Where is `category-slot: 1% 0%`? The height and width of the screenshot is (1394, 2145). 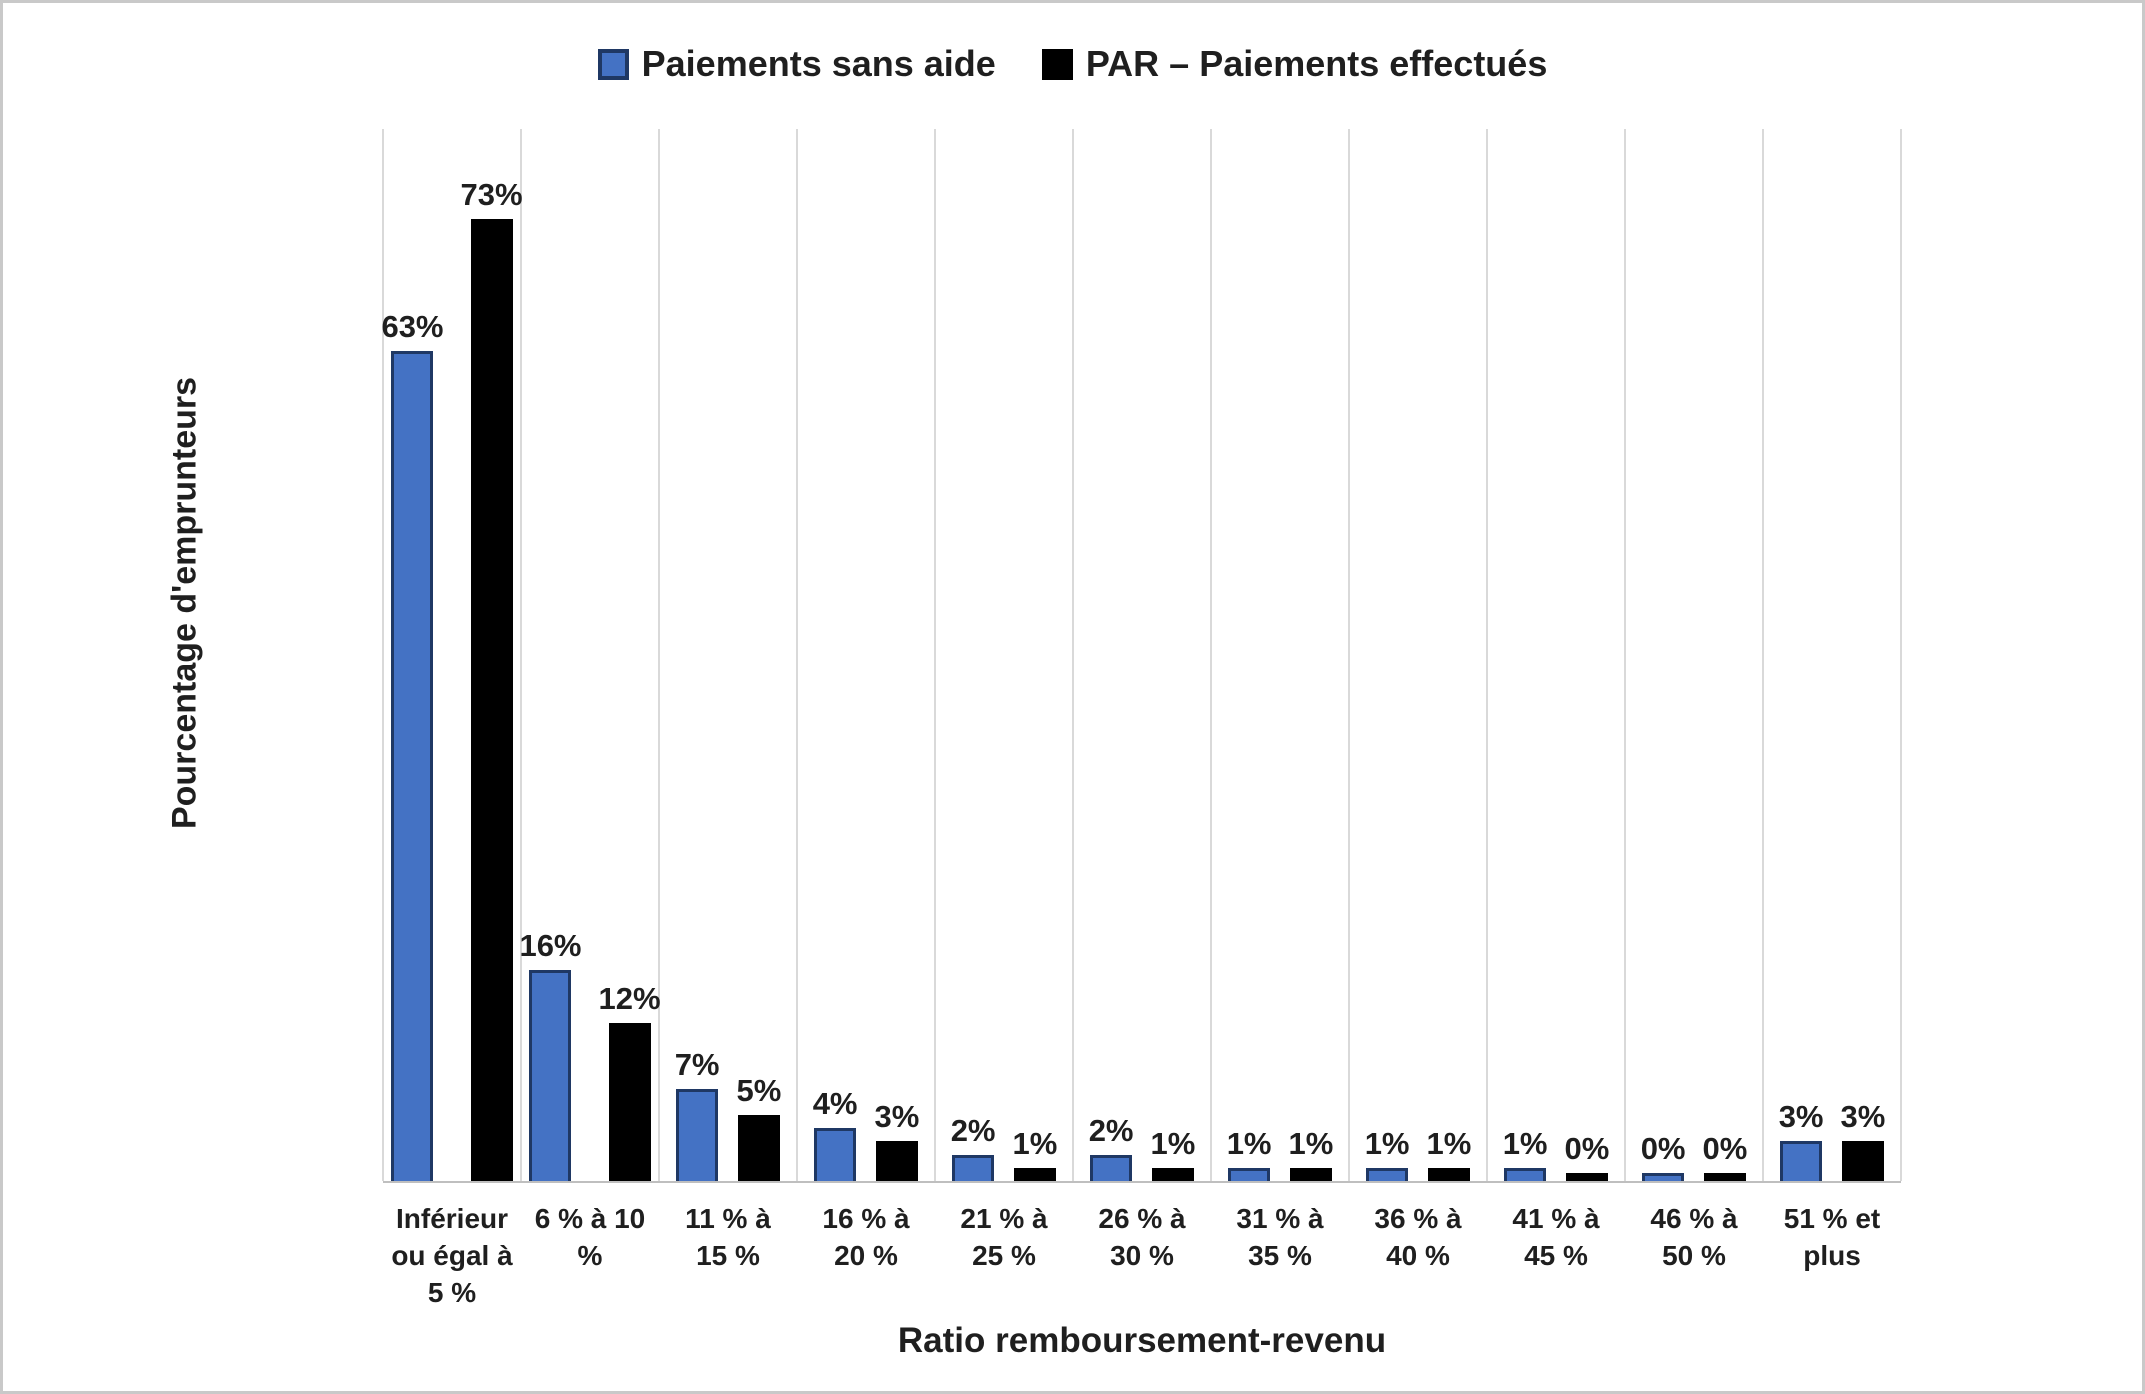 category-slot: 1% 0% is located at coordinates (1556, 655).